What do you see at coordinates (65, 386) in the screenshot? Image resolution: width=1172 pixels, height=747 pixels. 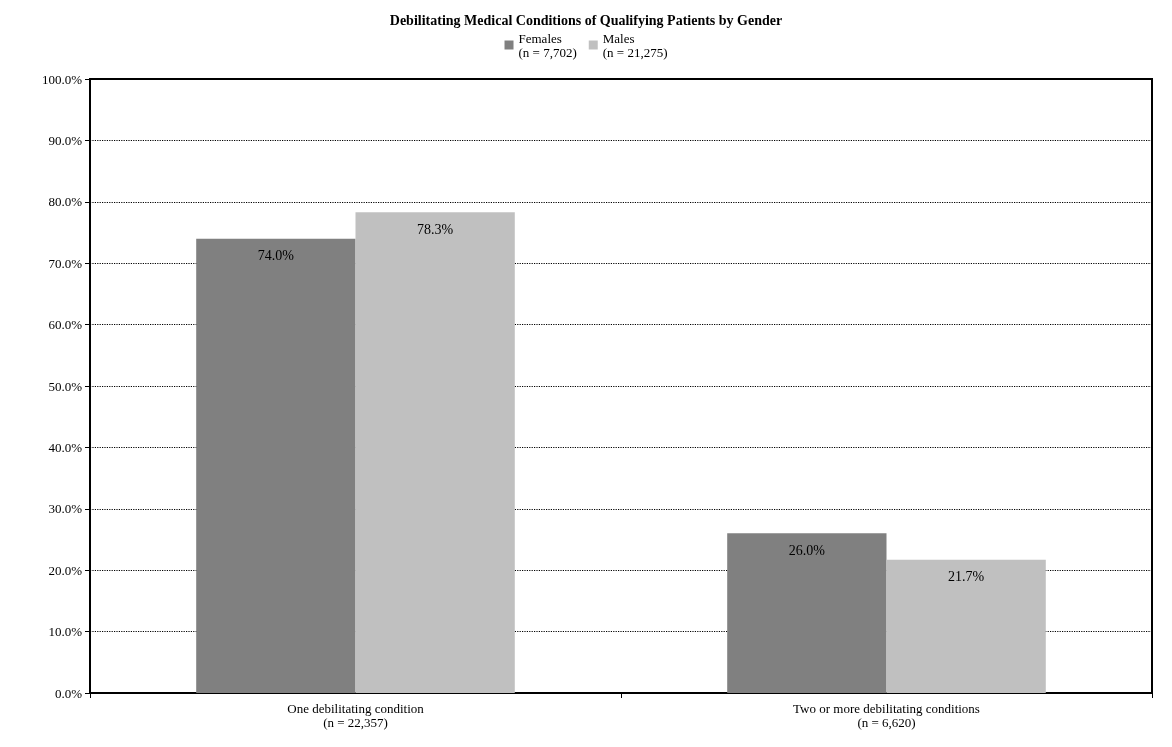 I see `y-tick-label: 50.0%` at bounding box center [65, 386].